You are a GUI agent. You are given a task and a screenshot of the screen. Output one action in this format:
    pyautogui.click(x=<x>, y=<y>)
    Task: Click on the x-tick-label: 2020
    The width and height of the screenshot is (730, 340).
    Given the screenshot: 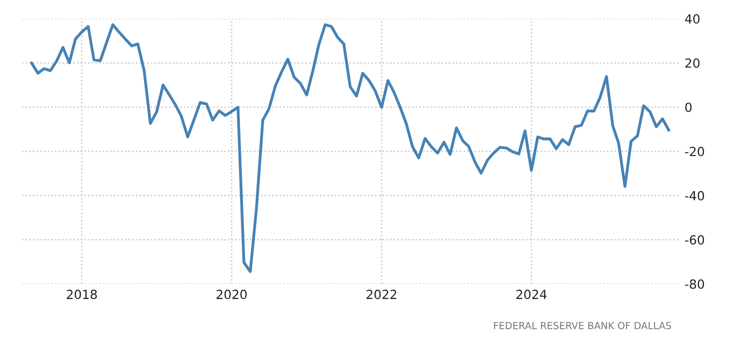 What is the action you would take?
    pyautogui.click(x=231, y=295)
    